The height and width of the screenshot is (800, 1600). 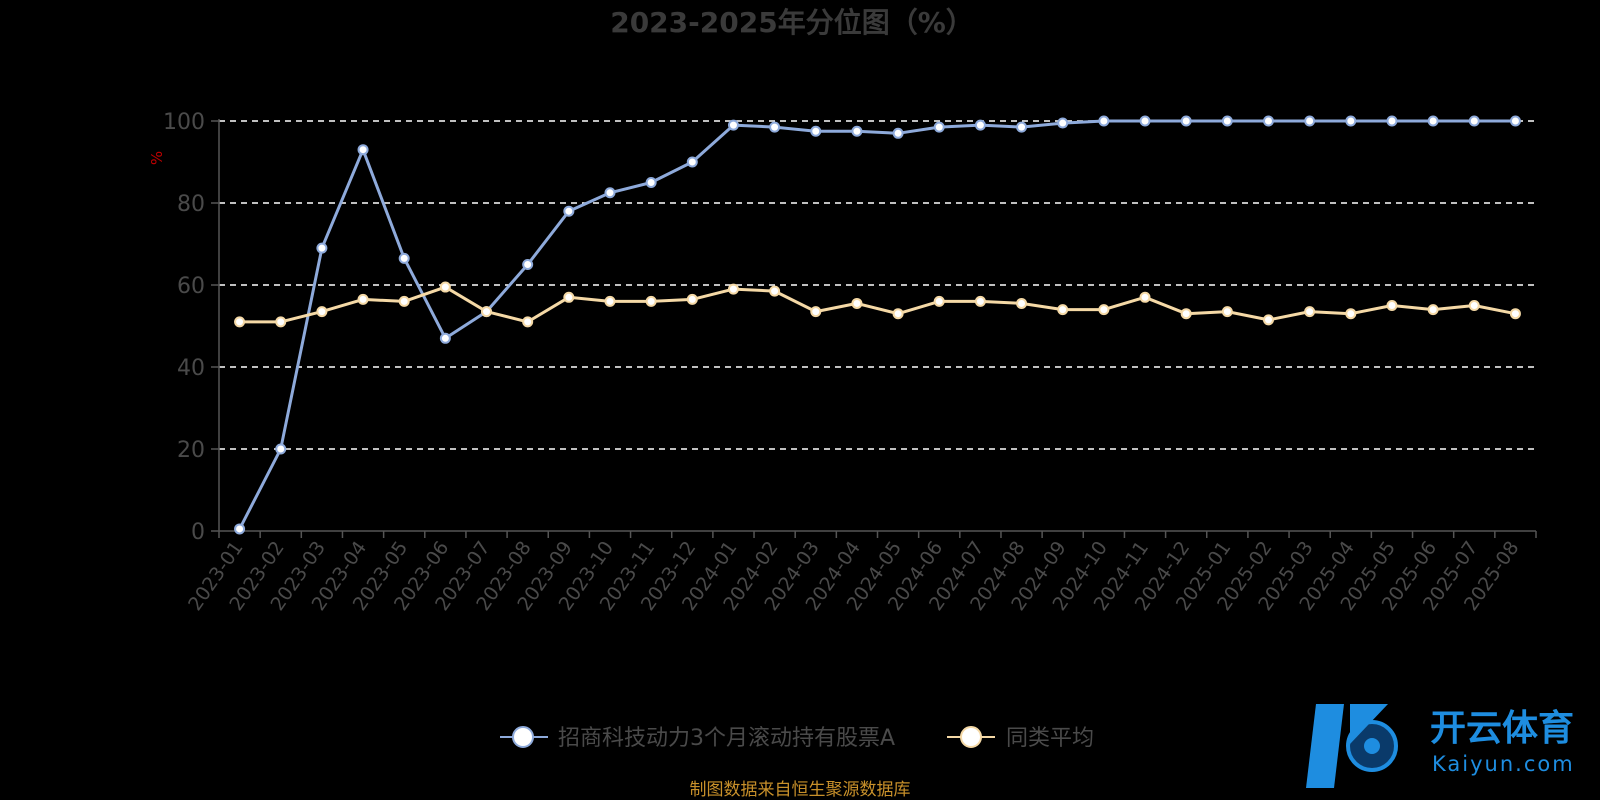 I want to click on legend-label-peer-average: 同类平均, so click(x=1050, y=738).